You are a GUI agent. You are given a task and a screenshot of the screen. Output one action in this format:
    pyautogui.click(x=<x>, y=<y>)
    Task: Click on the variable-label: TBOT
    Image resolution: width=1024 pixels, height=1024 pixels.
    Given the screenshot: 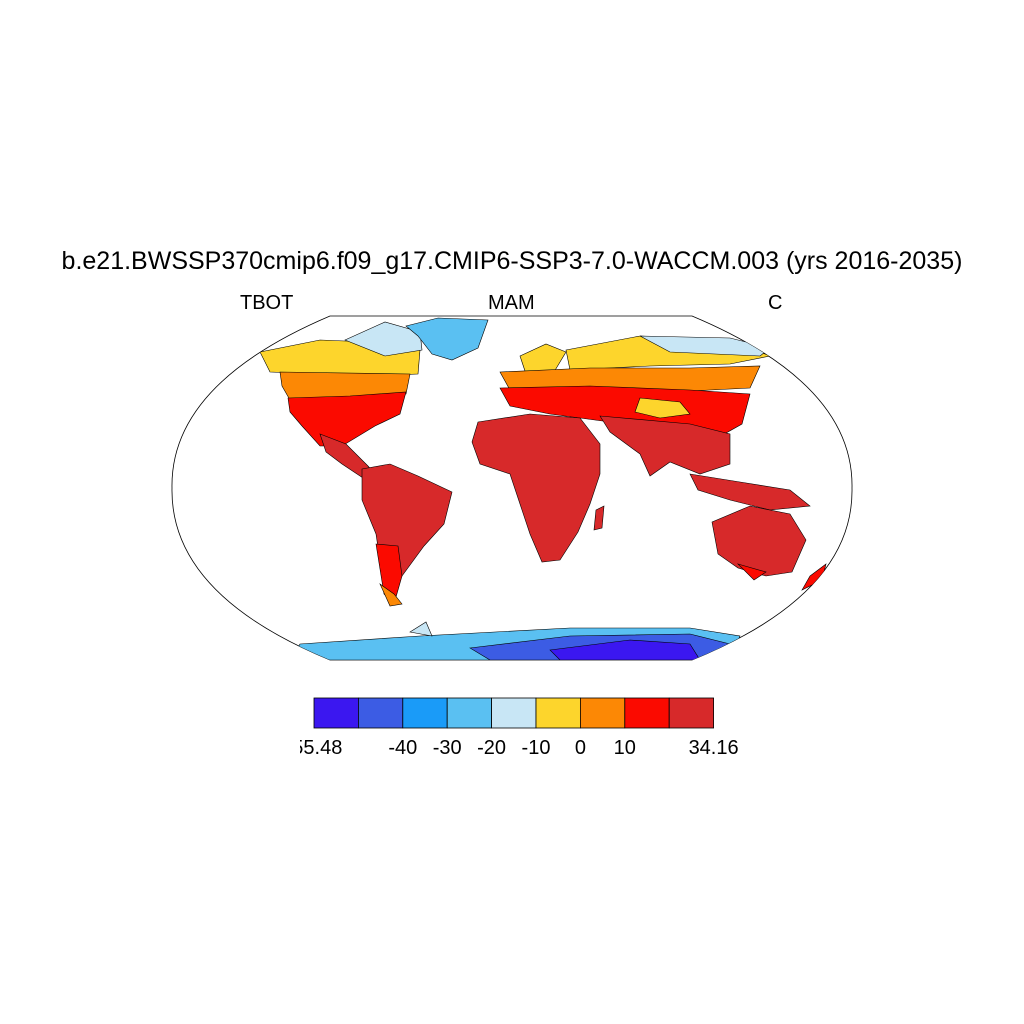 What is the action you would take?
    pyautogui.click(x=267, y=303)
    